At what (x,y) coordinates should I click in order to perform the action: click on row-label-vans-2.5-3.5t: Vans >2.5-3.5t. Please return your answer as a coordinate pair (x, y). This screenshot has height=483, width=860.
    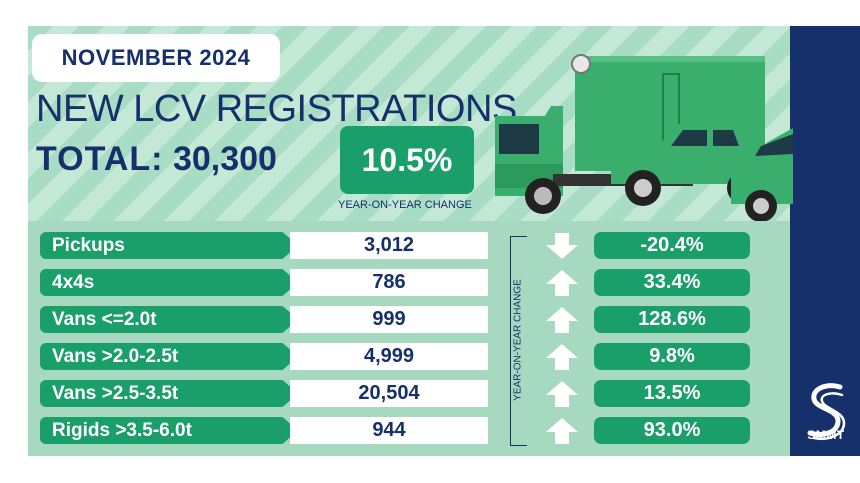
    Looking at the image, I should click on (169, 393).